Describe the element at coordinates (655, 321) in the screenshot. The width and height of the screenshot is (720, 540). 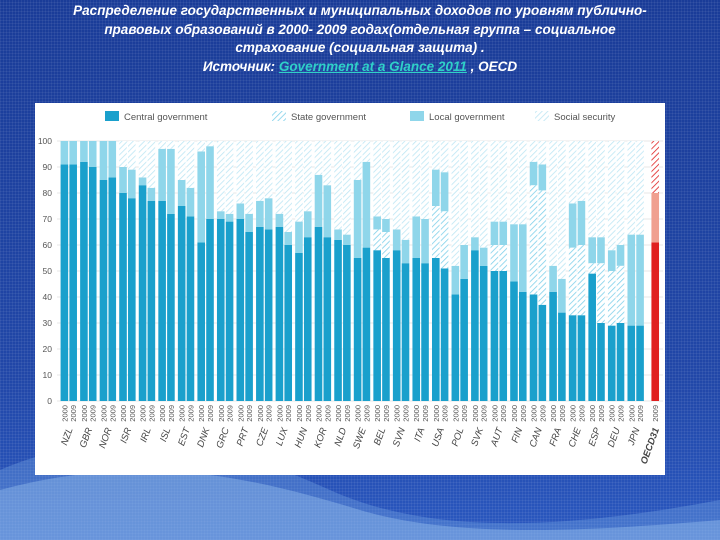
I see `bar-oecd31-2009-central` at that location.